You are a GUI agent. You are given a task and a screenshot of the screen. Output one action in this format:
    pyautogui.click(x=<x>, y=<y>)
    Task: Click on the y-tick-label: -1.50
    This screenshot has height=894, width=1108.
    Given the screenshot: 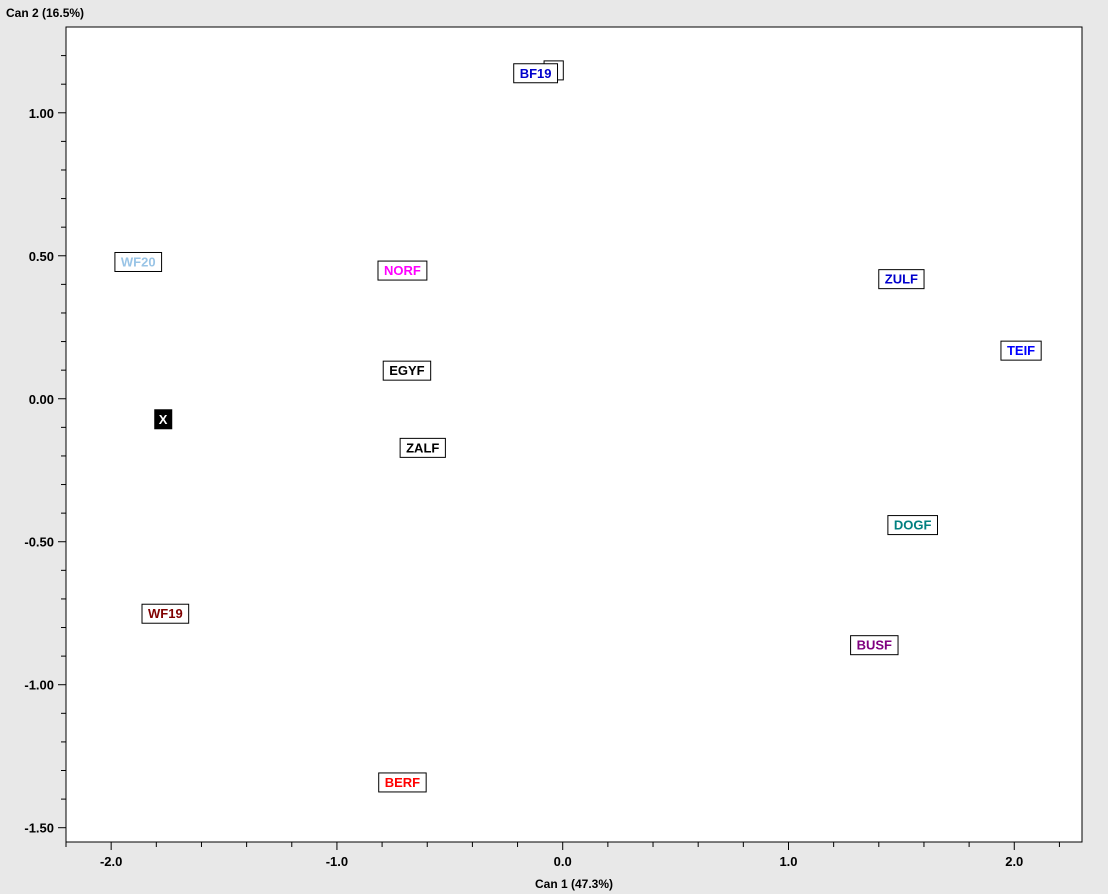 What is the action you would take?
    pyautogui.click(x=39, y=828)
    